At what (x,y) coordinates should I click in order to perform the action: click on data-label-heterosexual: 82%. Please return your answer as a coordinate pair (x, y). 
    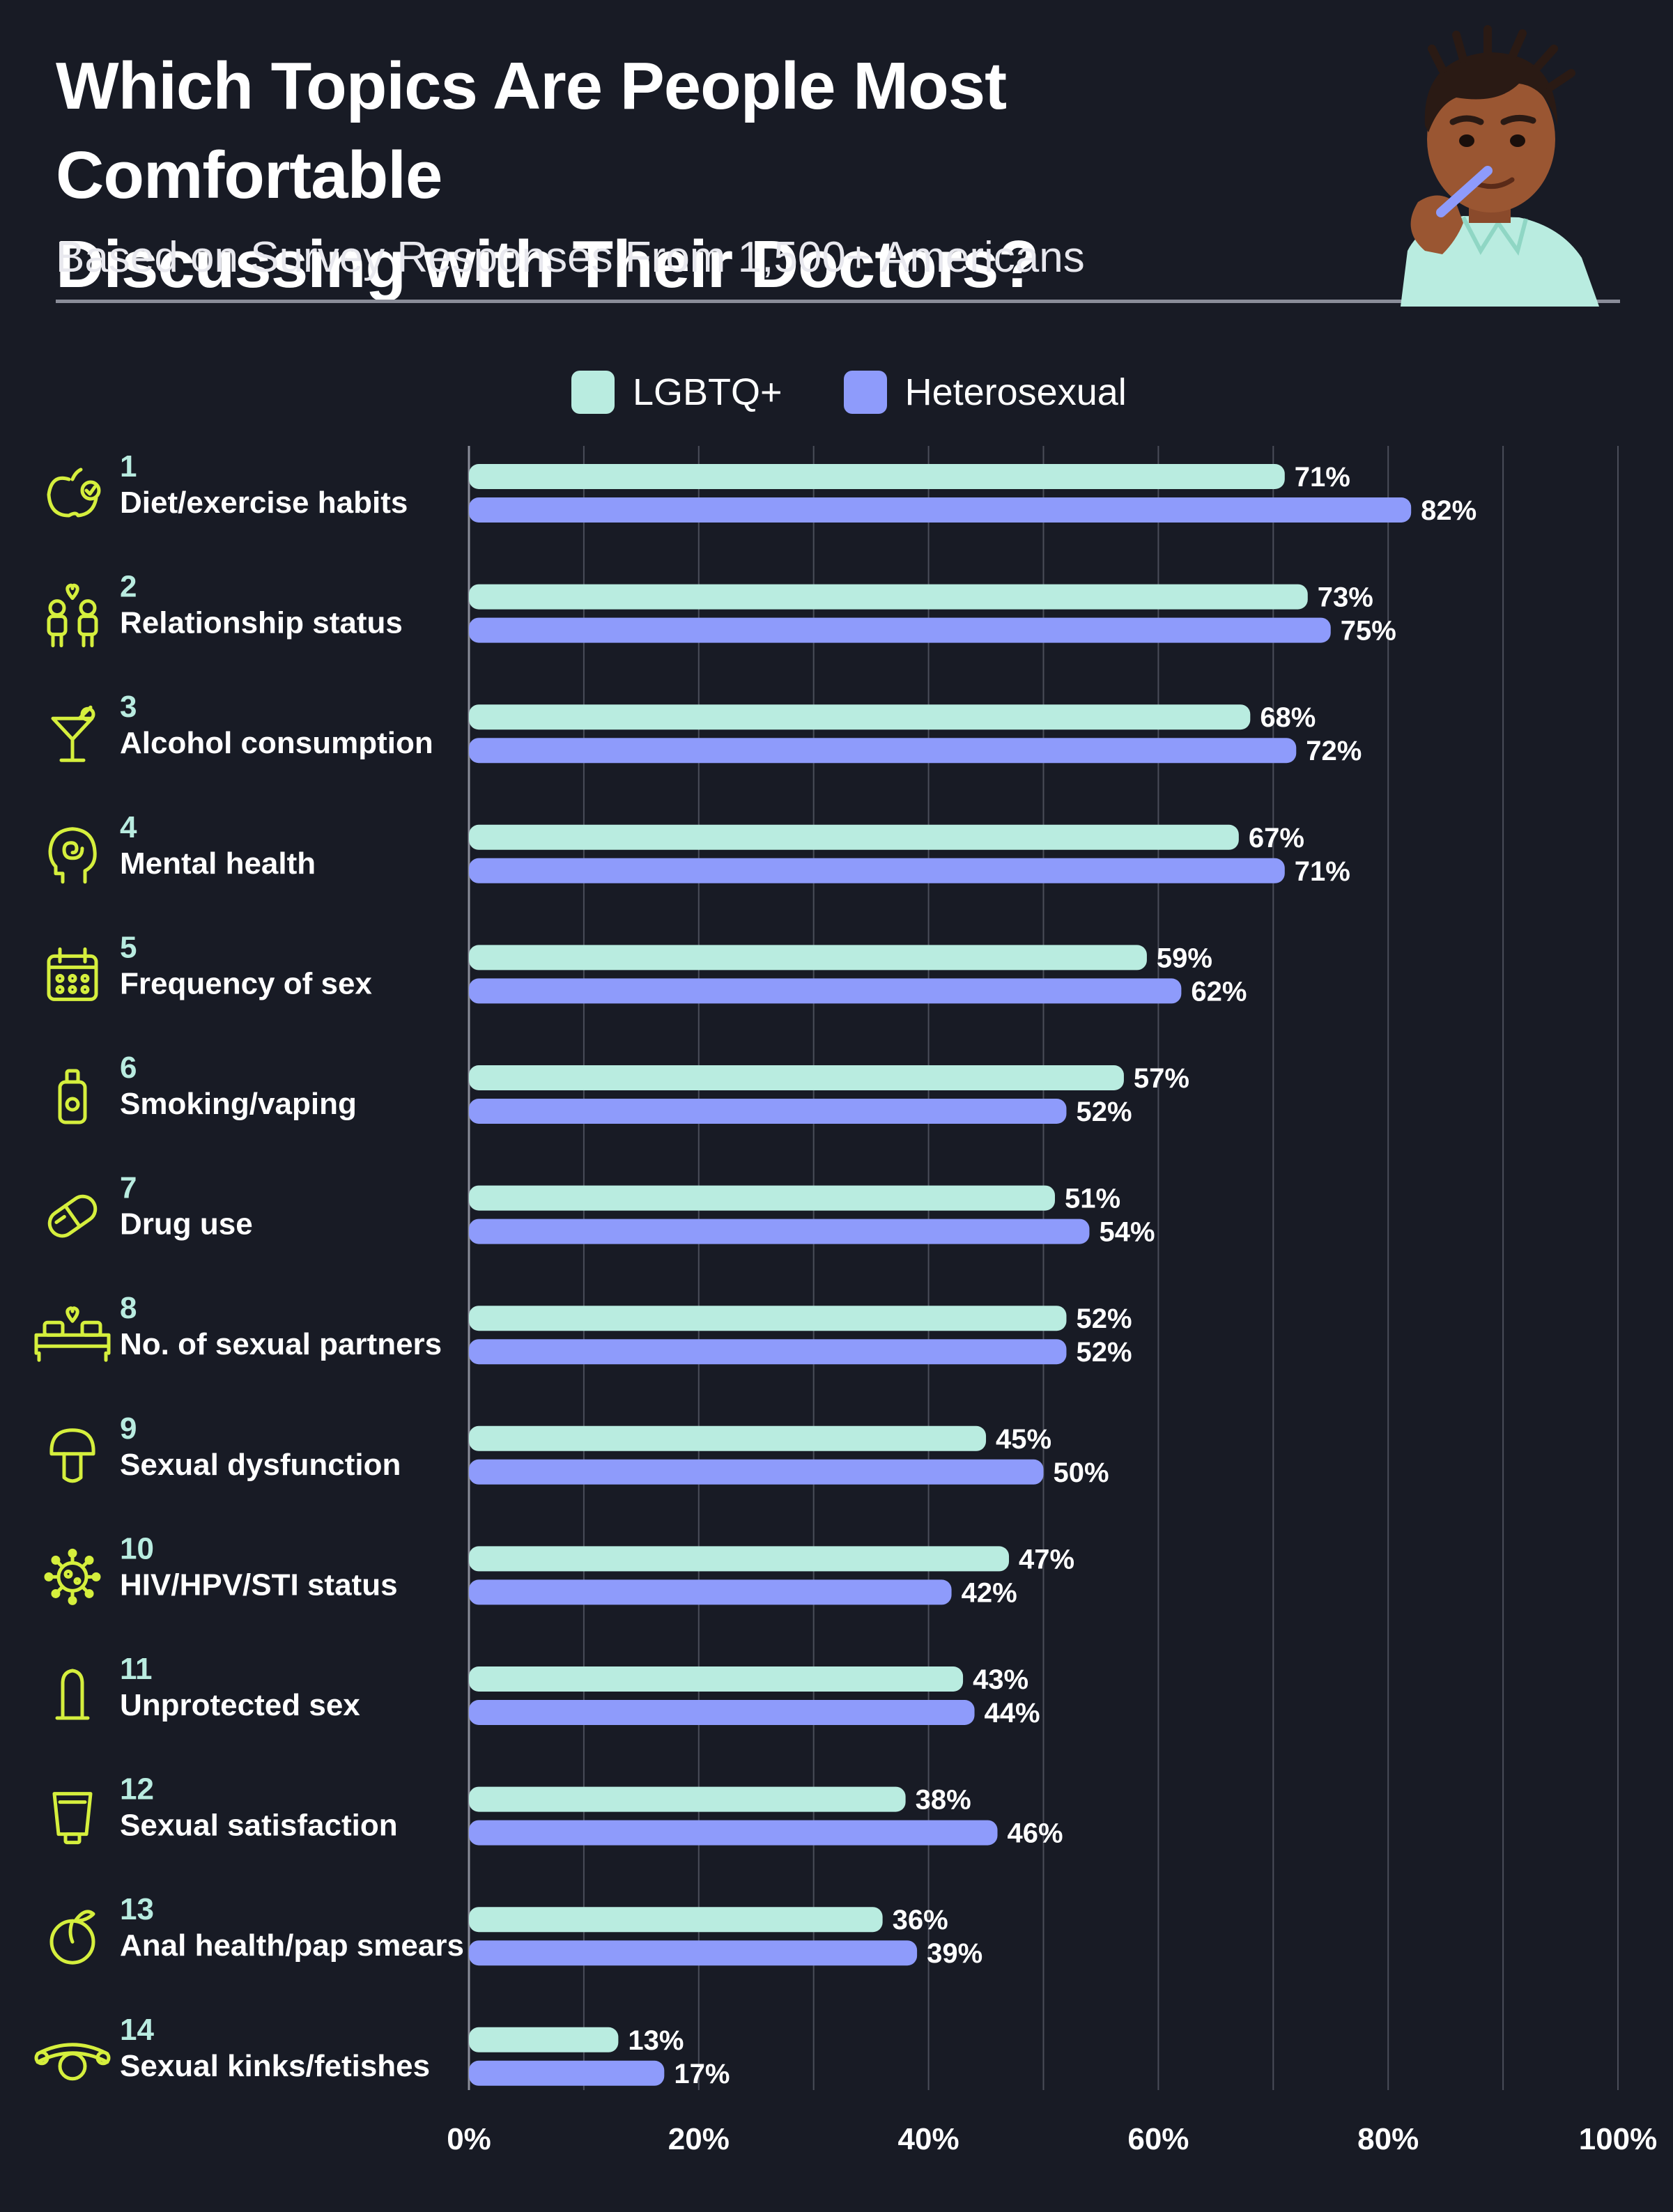
    Looking at the image, I should click on (1449, 510).